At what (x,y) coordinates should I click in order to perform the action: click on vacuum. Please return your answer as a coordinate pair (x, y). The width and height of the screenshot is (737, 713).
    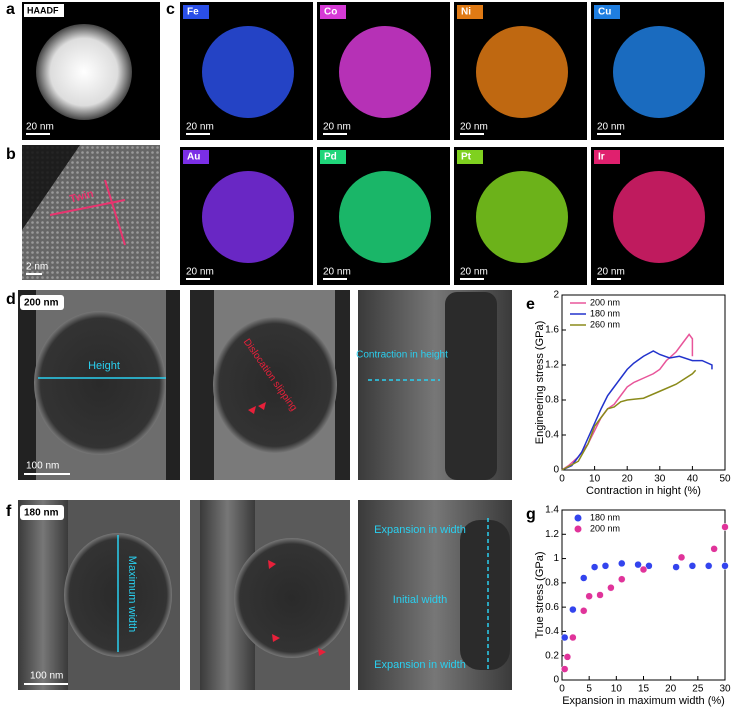
    Looking at the image, I should click on (51, 187).